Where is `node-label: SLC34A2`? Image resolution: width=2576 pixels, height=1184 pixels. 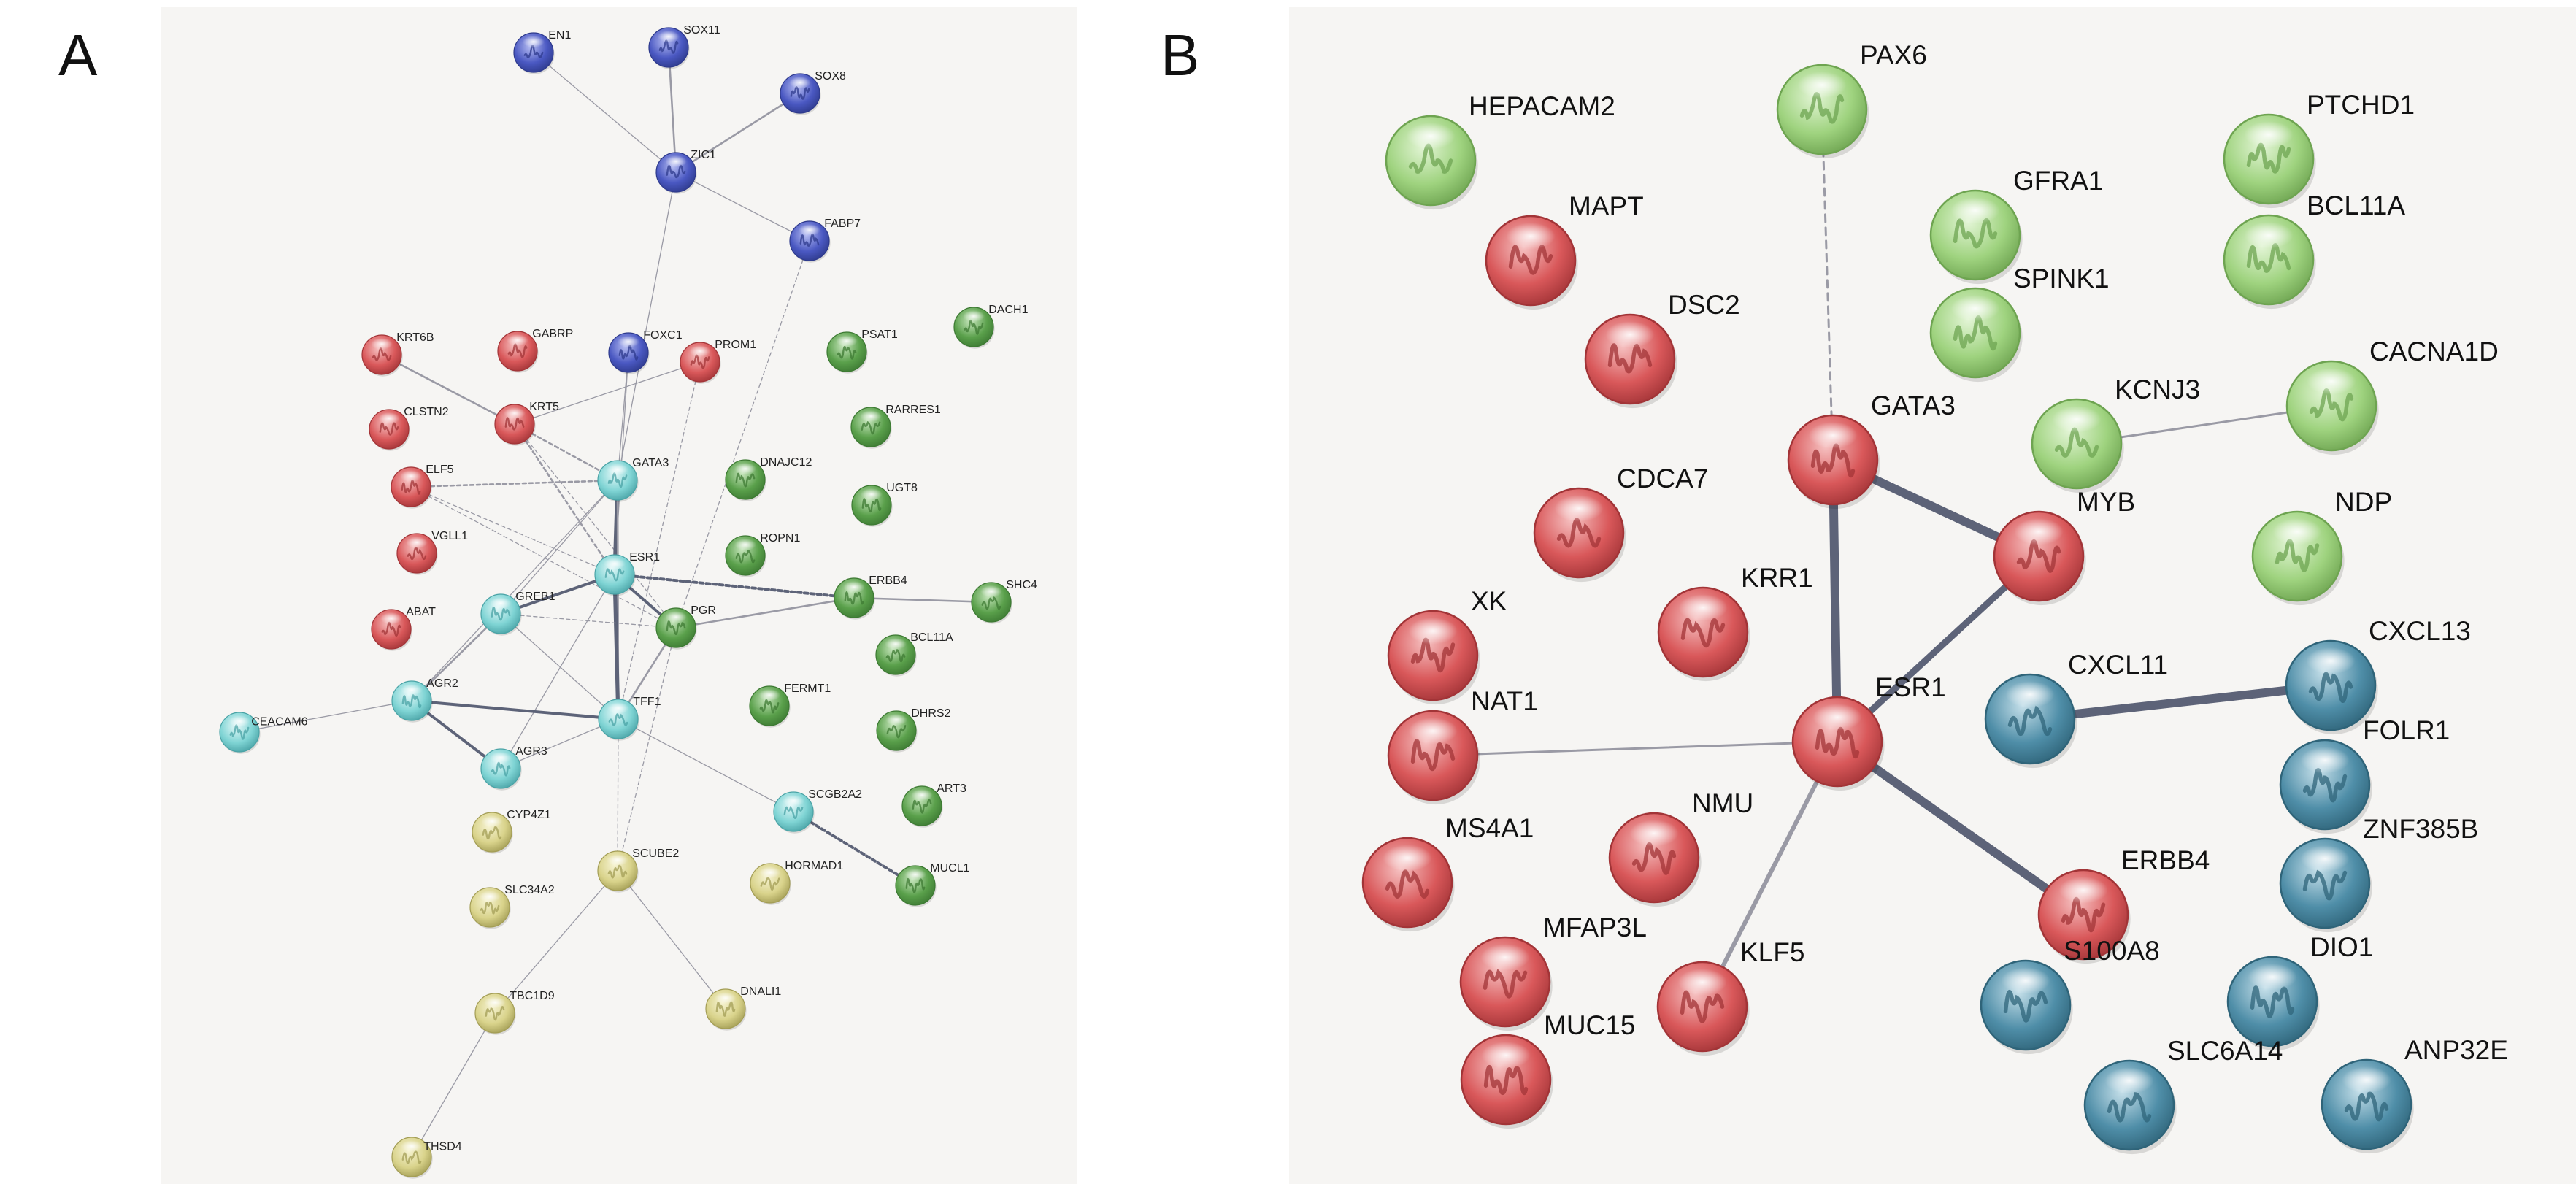 node-label: SLC34A2 is located at coordinates (529, 890).